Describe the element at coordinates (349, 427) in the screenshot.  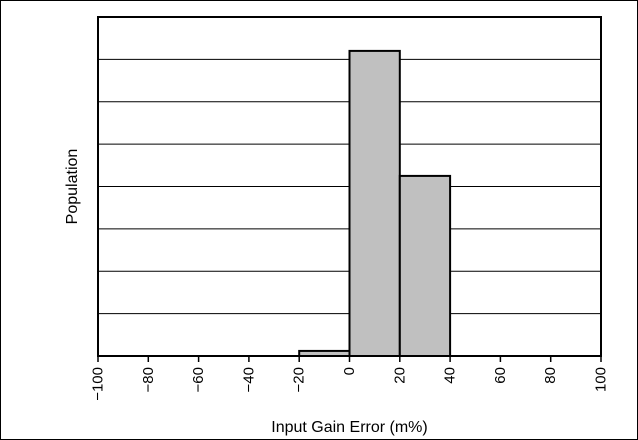
I see `x-axis-label: Input Gain Error (m%)` at that location.